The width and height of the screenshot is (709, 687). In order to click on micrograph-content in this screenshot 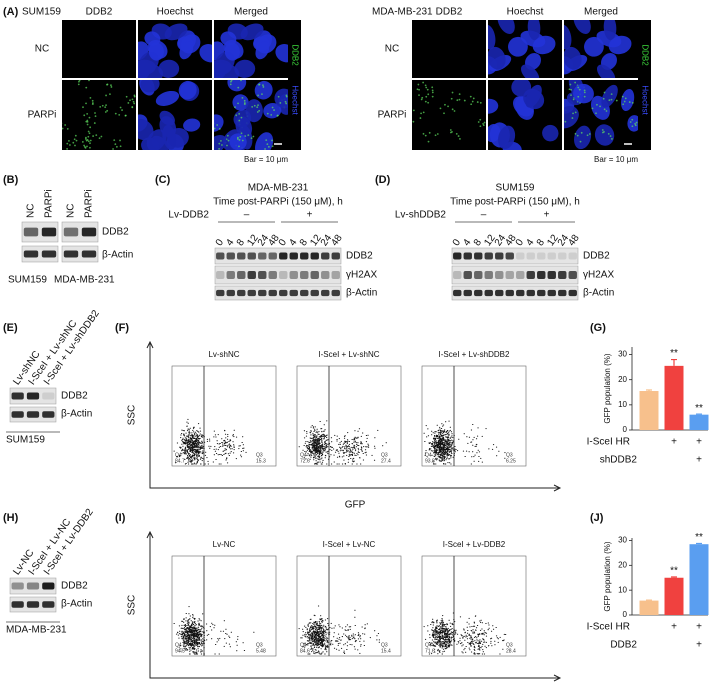, I will do `click(251, 115)`.